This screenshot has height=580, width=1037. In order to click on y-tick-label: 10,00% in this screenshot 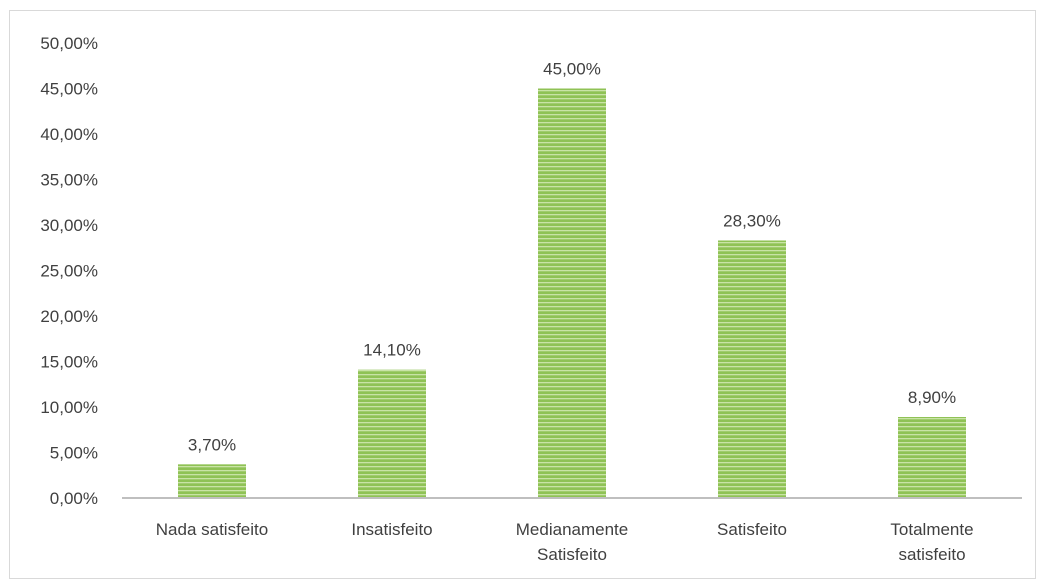, I will do `click(69, 407)`.